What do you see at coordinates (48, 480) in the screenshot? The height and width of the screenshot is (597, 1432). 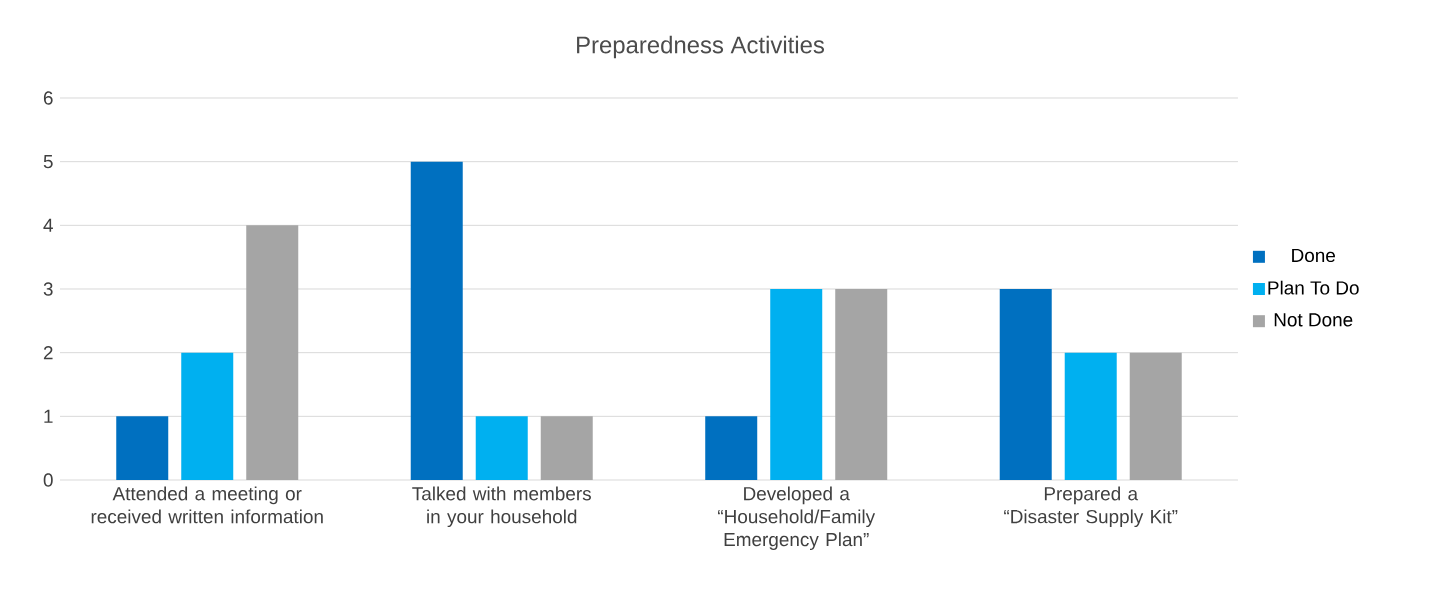 I see `y-tick-label: 0` at bounding box center [48, 480].